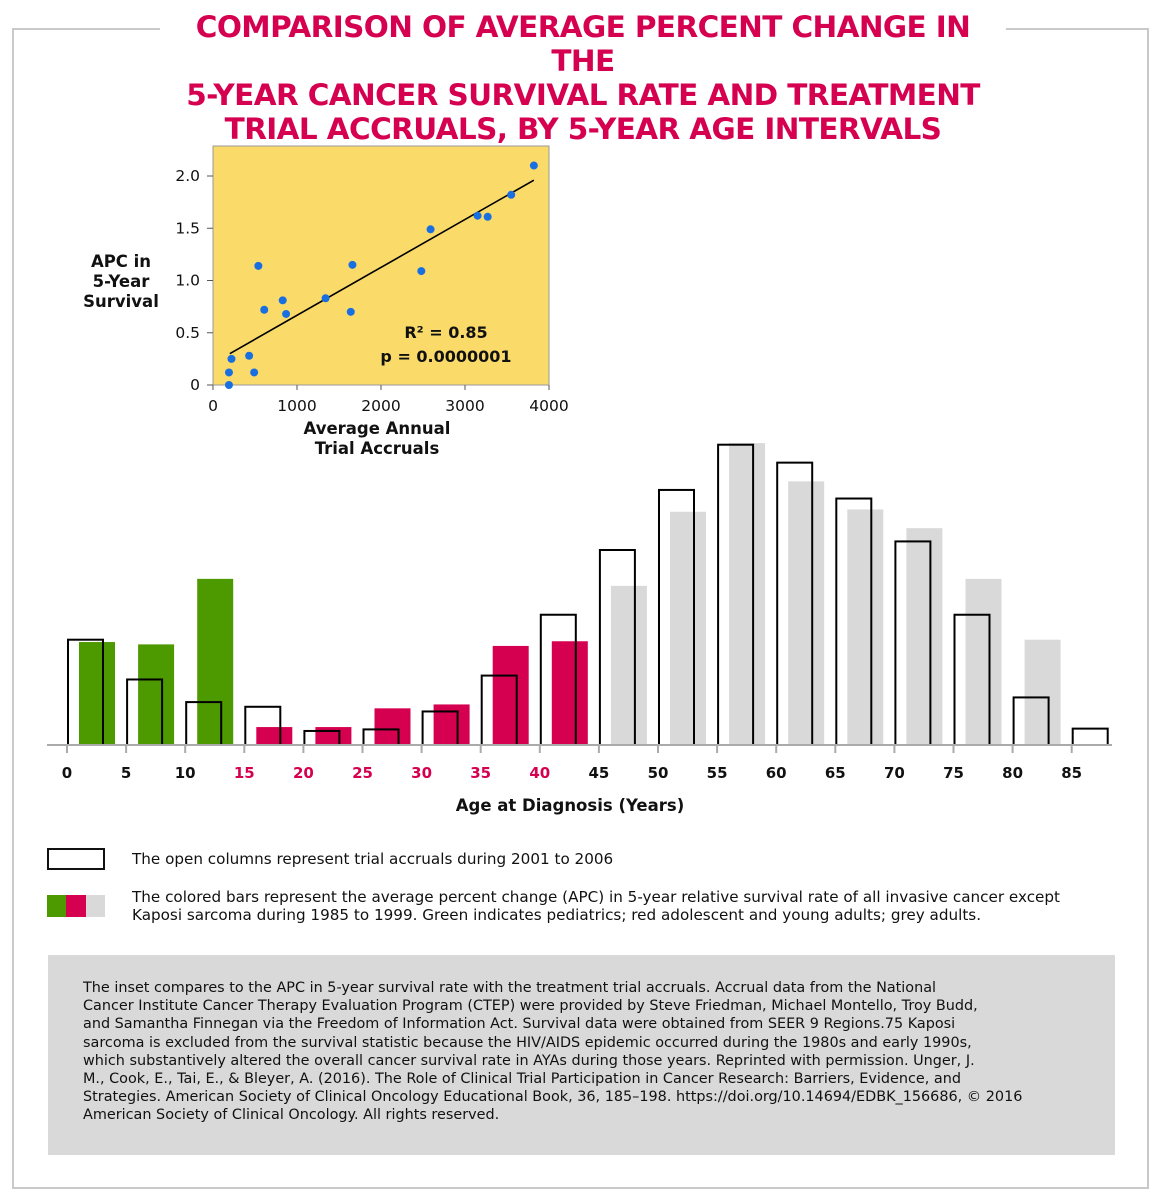  What do you see at coordinates (953, 773) in the screenshot?
I see `main-tick-label-75: 75` at bounding box center [953, 773].